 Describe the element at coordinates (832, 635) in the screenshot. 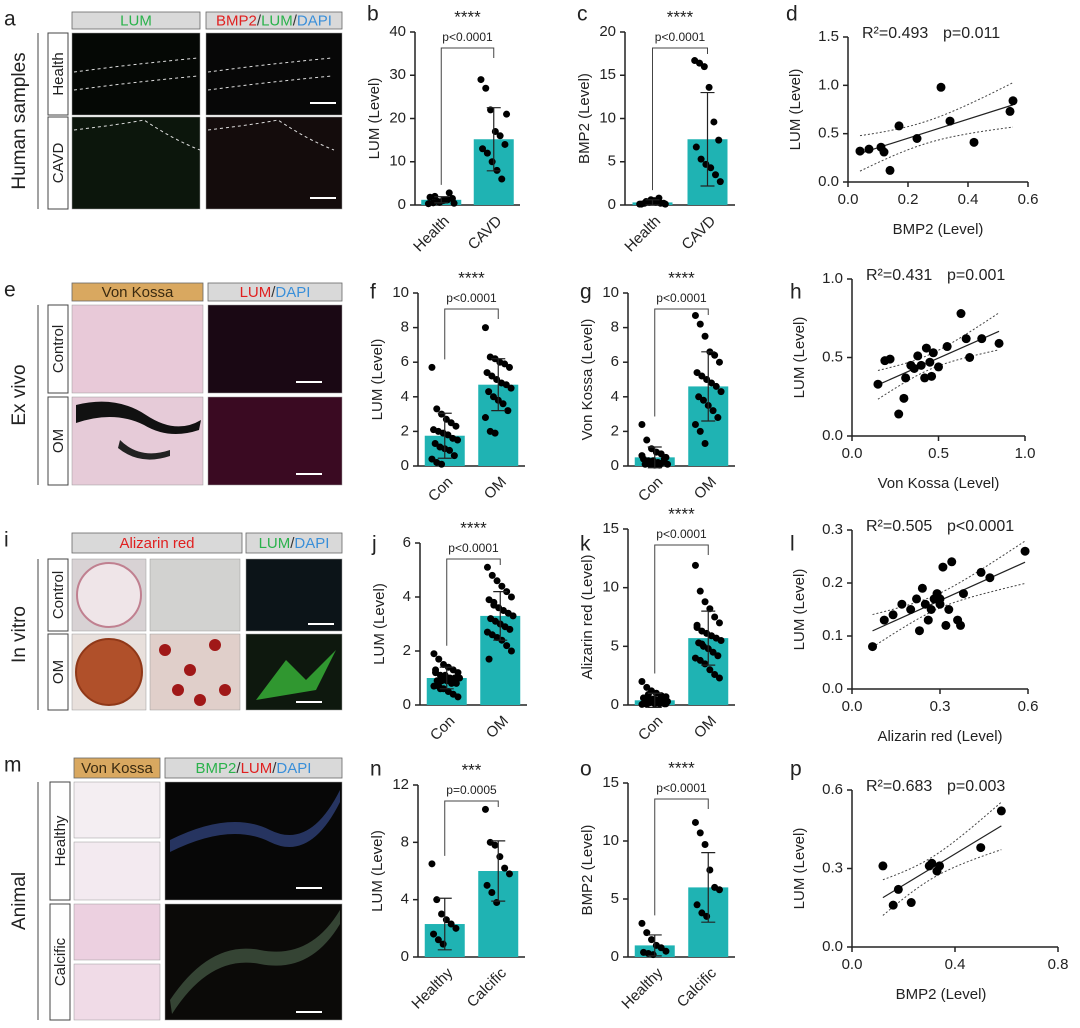

I see `y-tick-label: 0.1` at that location.